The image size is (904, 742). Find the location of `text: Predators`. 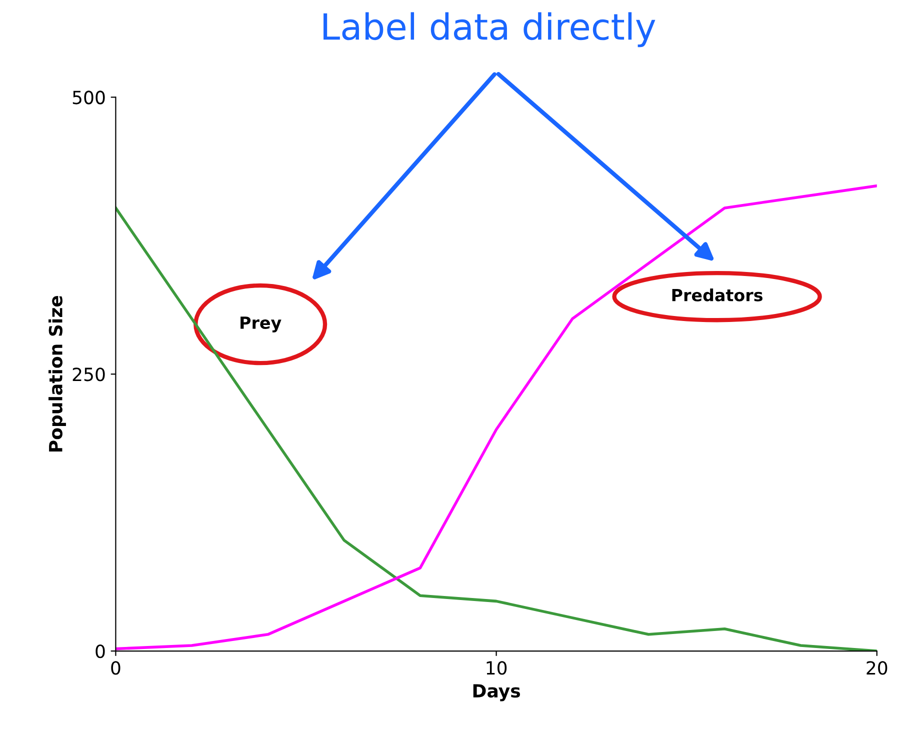

text: Predators is located at coordinates (717, 295).